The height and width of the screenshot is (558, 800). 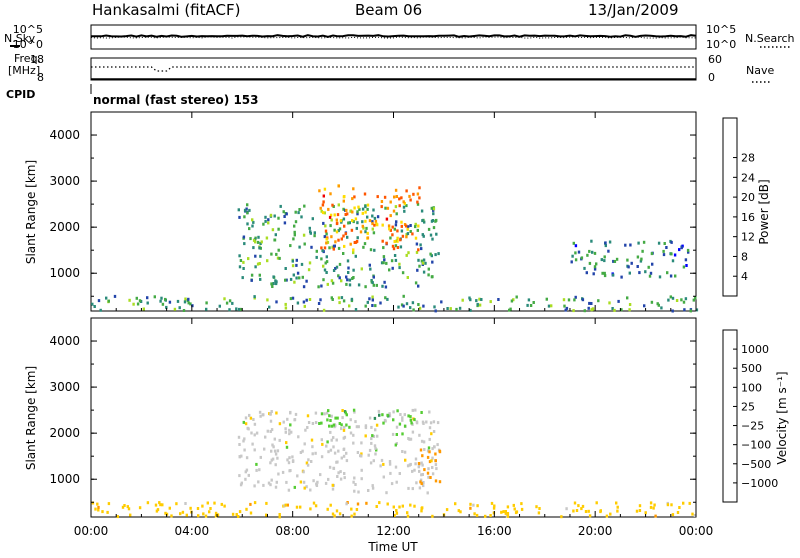 I want to click on power-colorbar-tick-label: 20, so click(x=748, y=197).